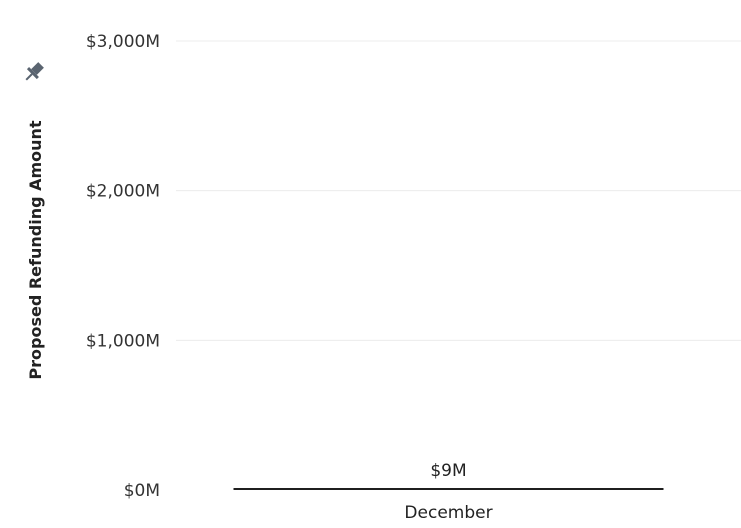 The height and width of the screenshot is (528, 741). Describe the element at coordinates (448, 471) in the screenshot. I see `bar-value-label: $9M` at that location.